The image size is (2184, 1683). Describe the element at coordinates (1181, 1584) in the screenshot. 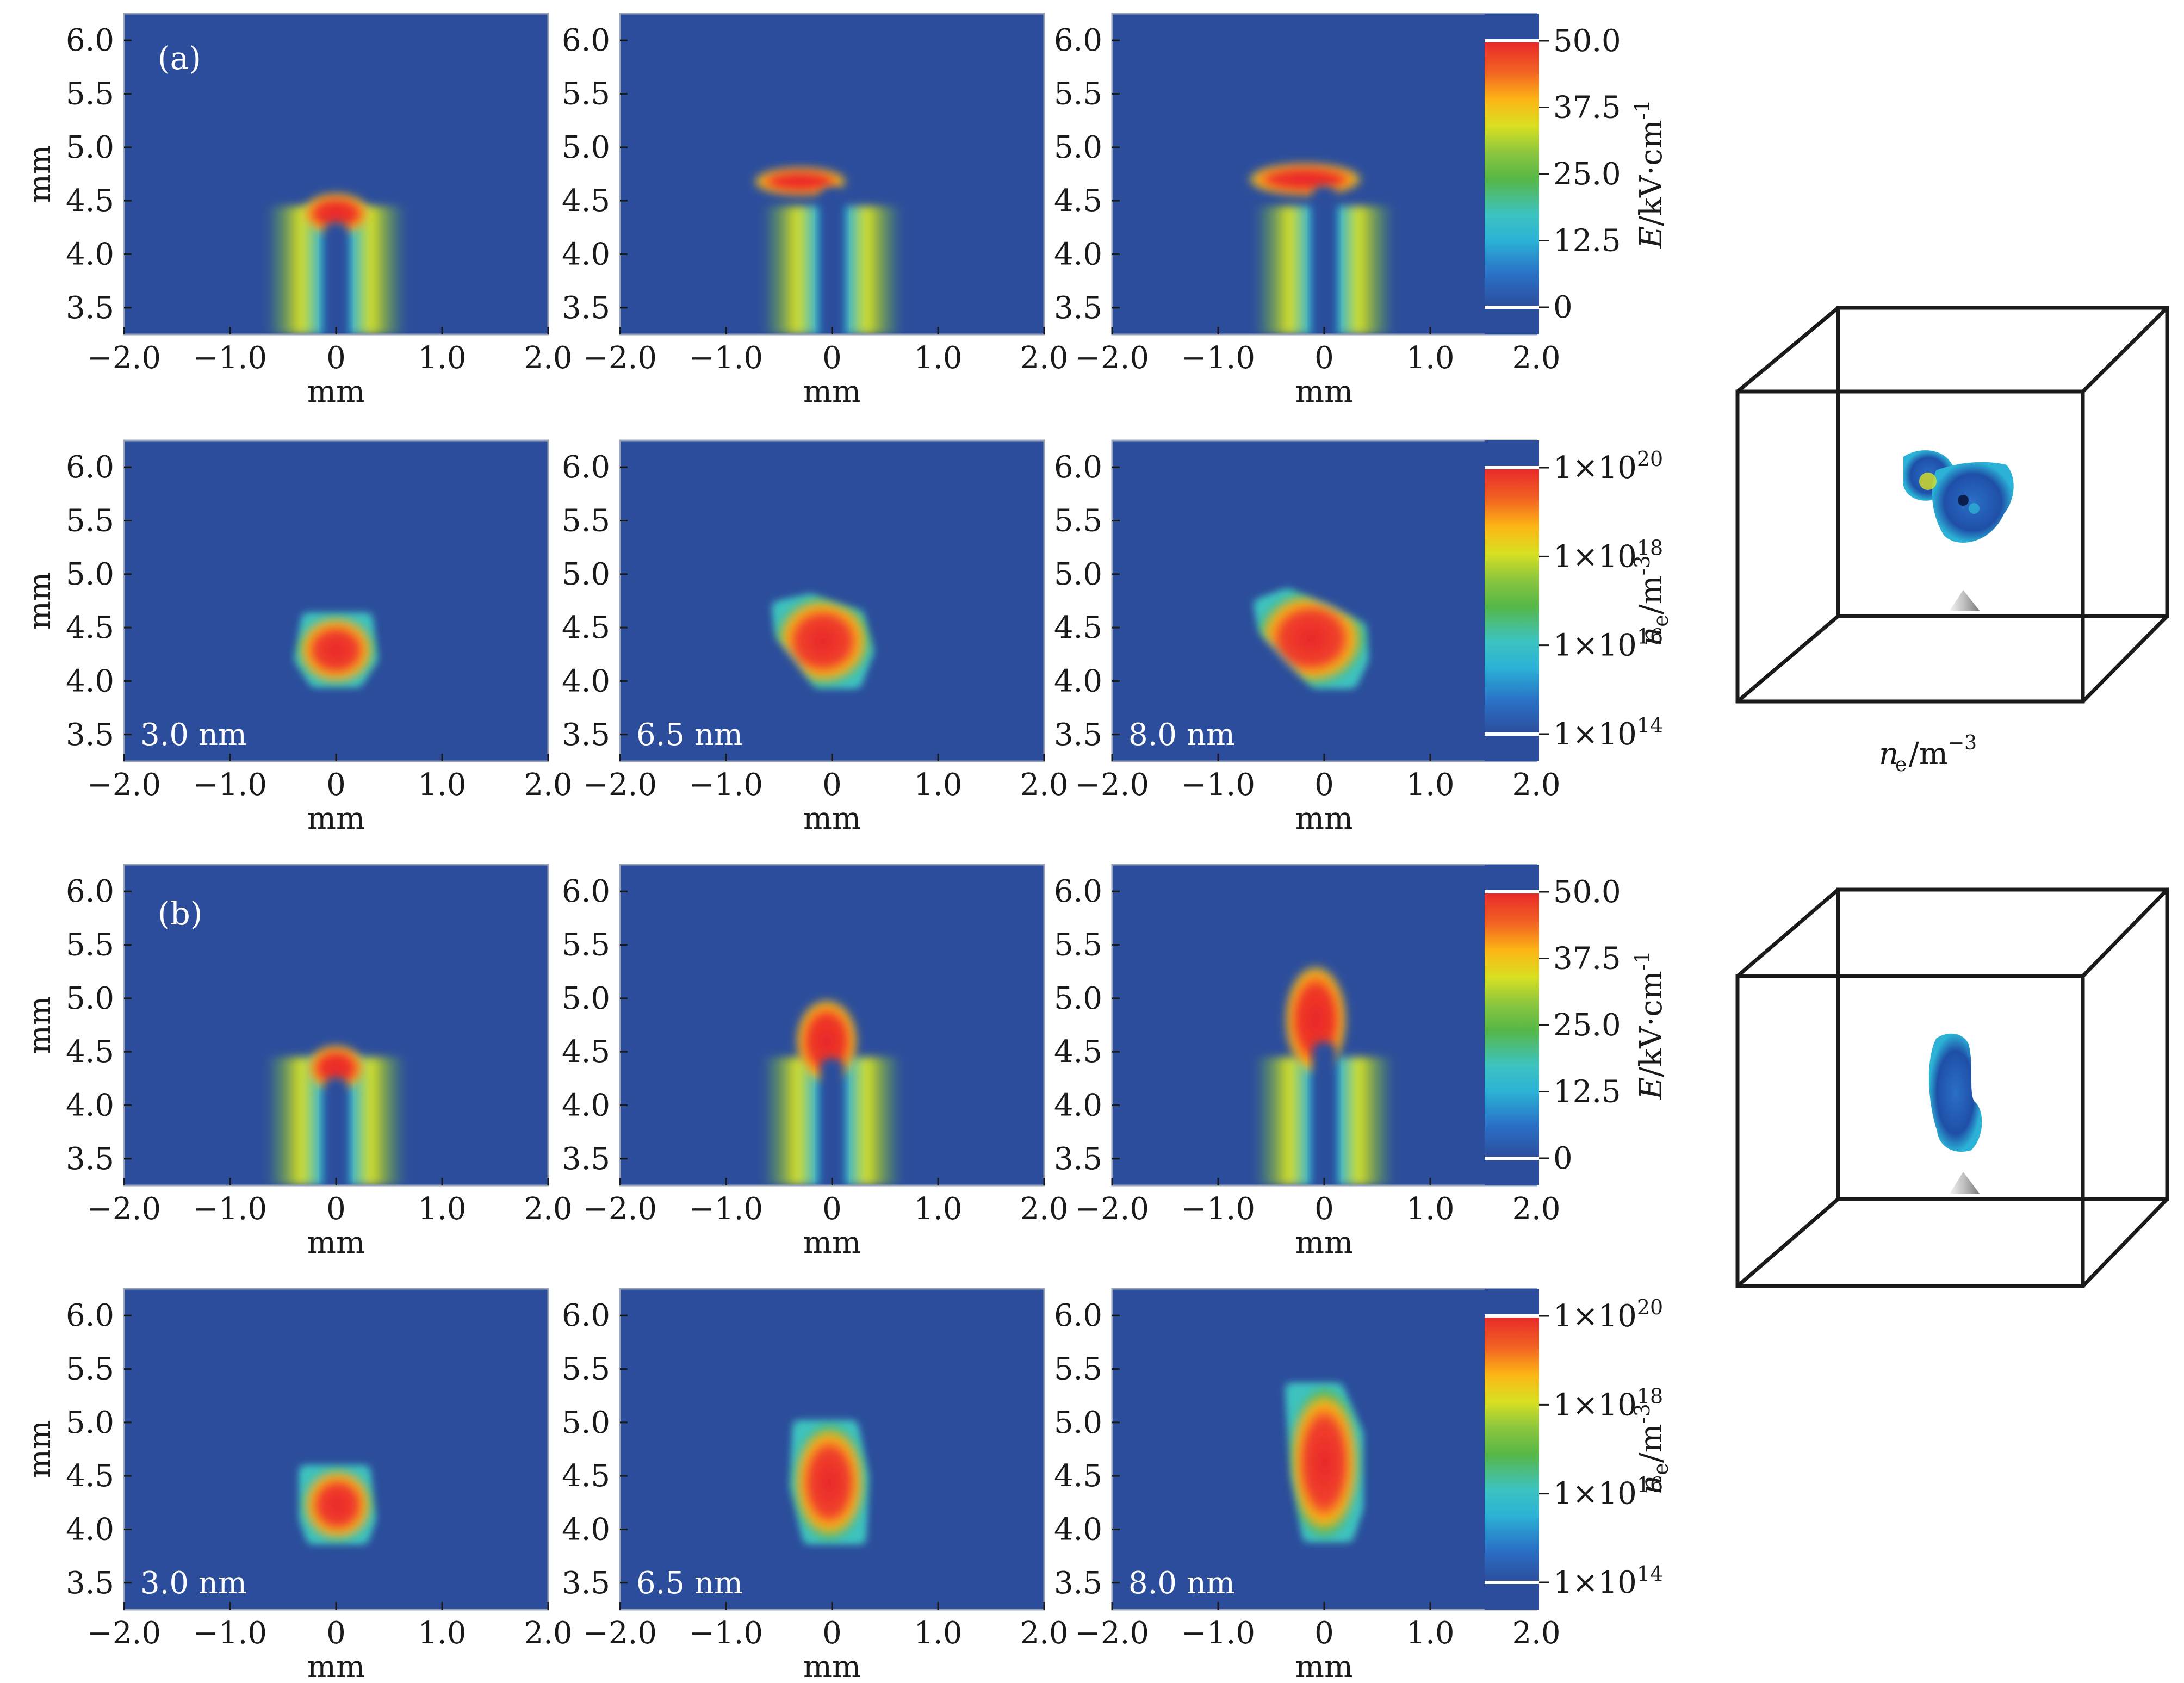

I see `time-label: 8.0 nm` at that location.